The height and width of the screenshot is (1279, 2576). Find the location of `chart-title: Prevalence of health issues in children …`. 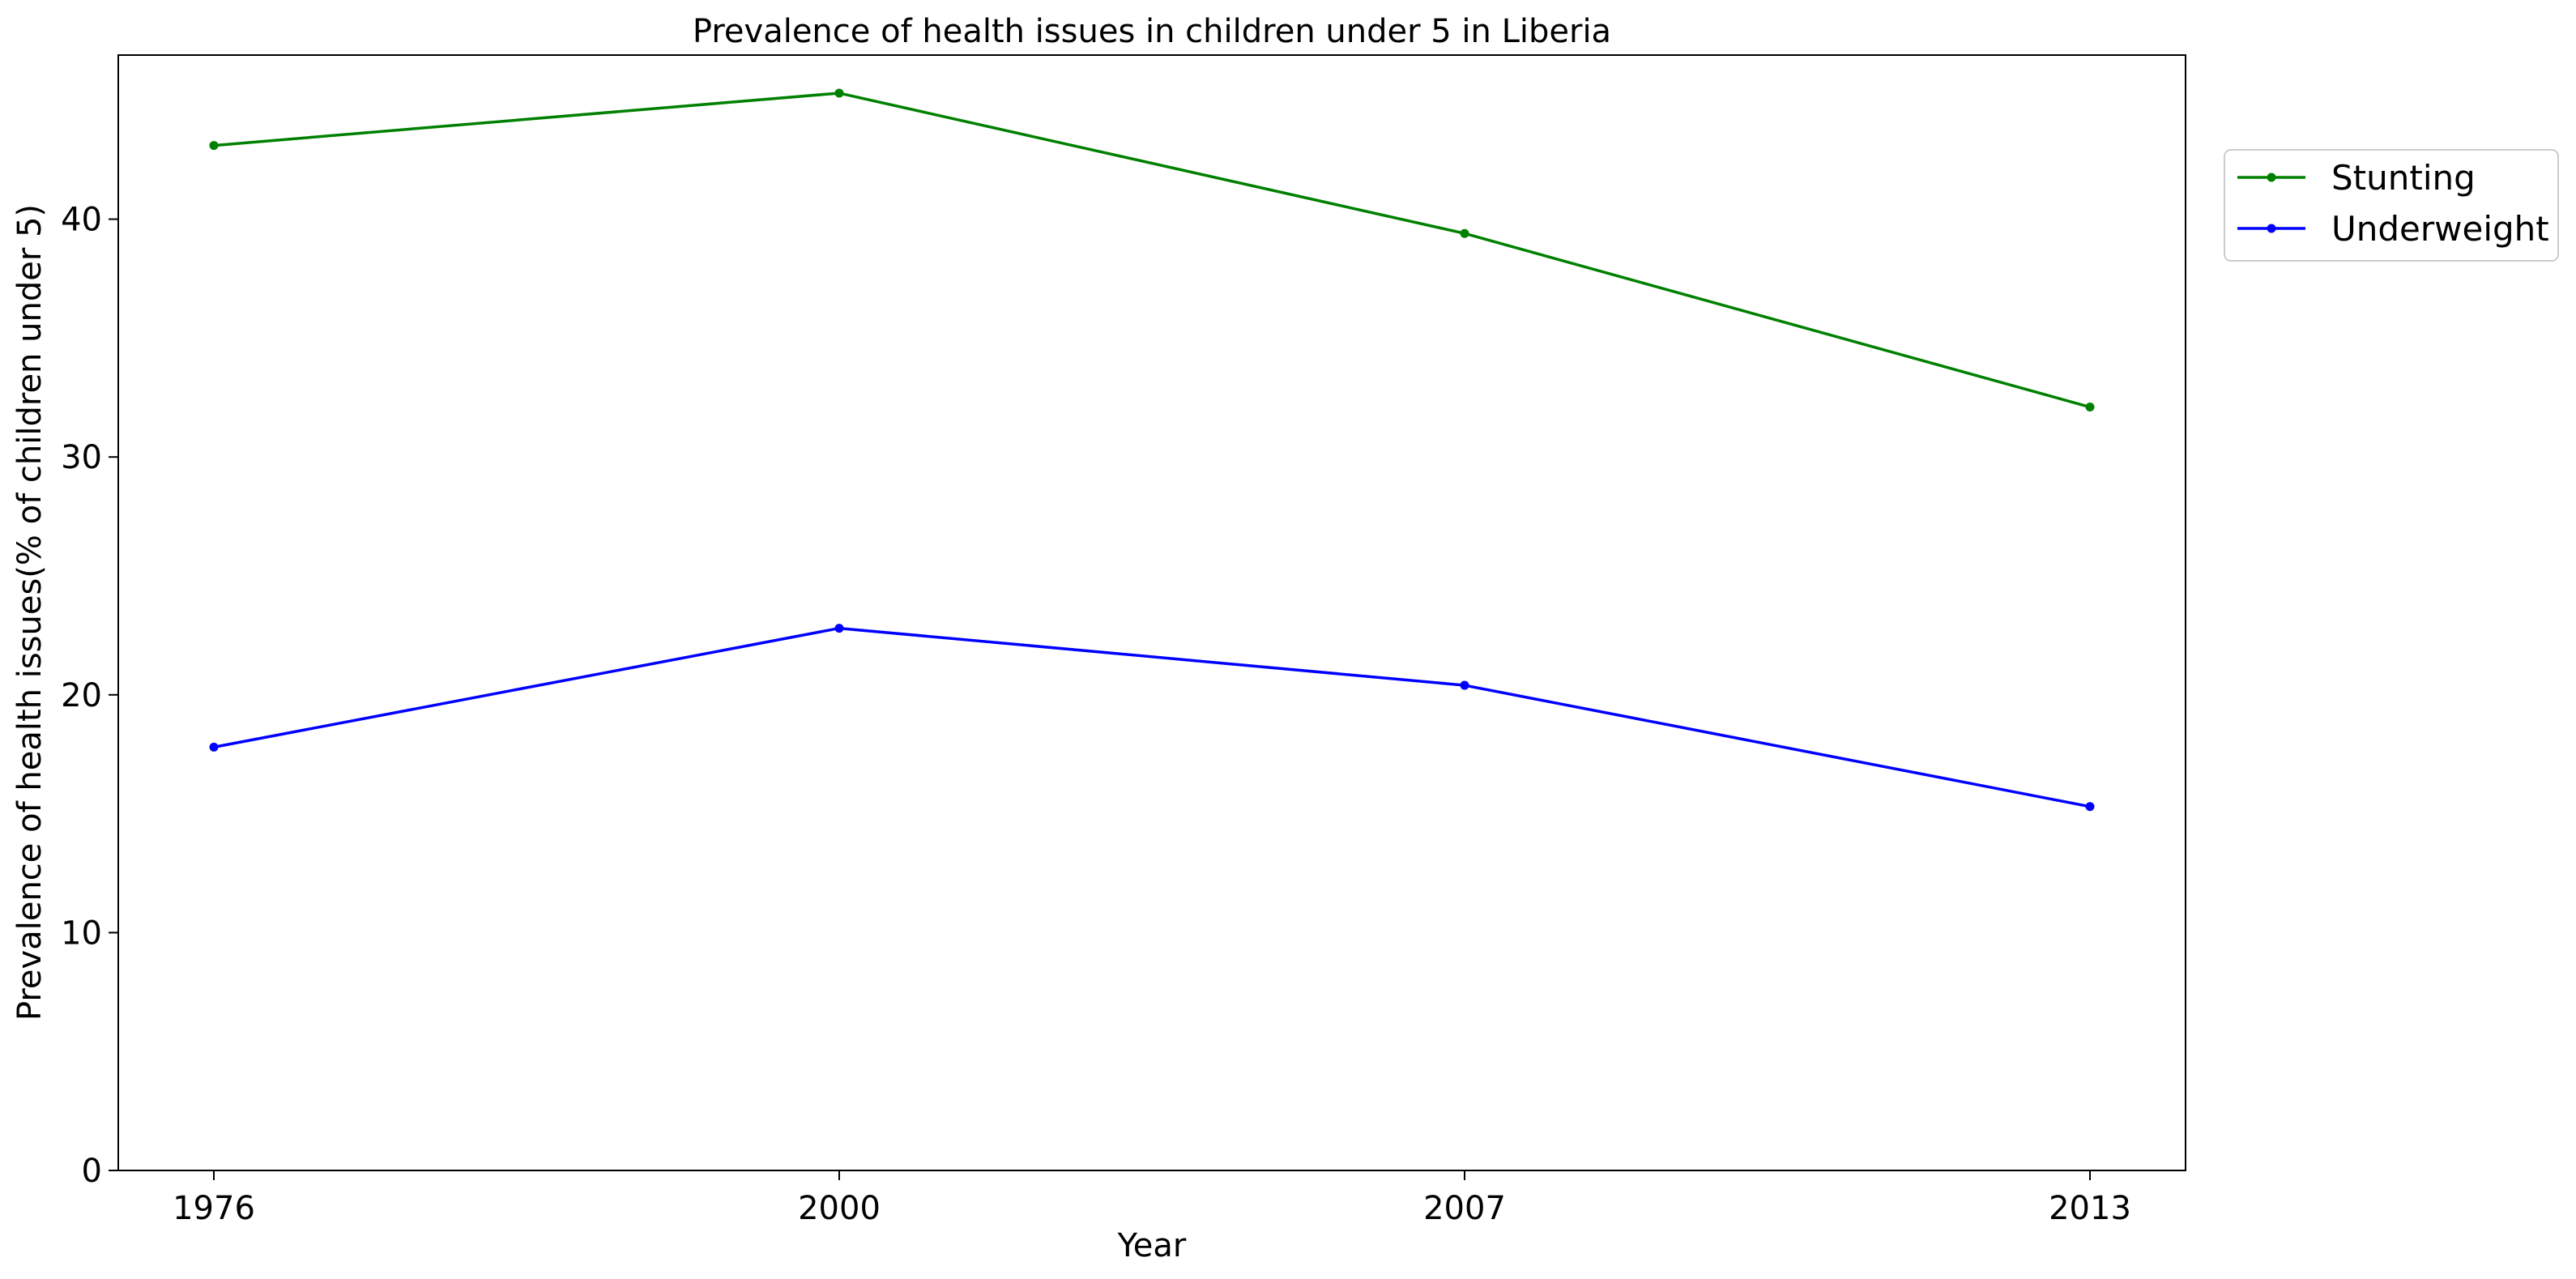

chart-title: Prevalence of health issues in children … is located at coordinates (1152, 31).